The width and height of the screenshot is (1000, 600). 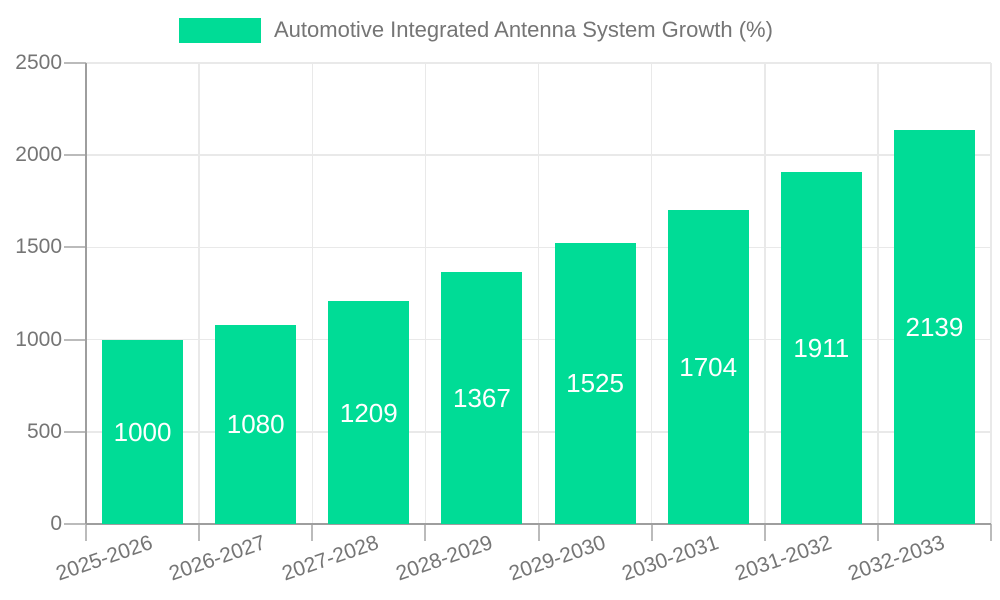 I want to click on bar: 1367, so click(x=482, y=397).